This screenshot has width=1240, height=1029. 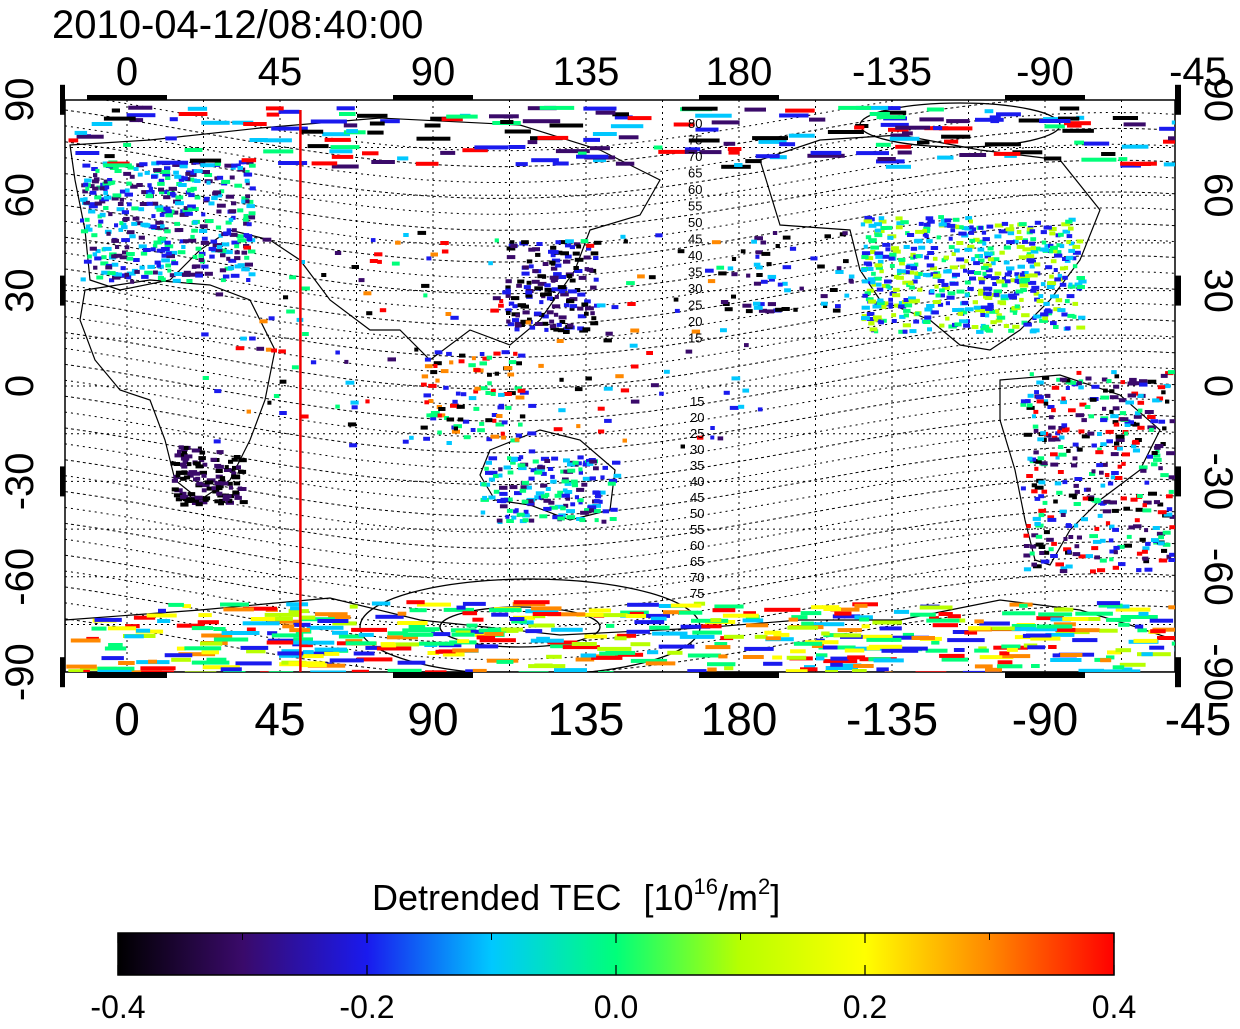 I want to click on lat-tick-label: 0, so click(x=1218, y=386).